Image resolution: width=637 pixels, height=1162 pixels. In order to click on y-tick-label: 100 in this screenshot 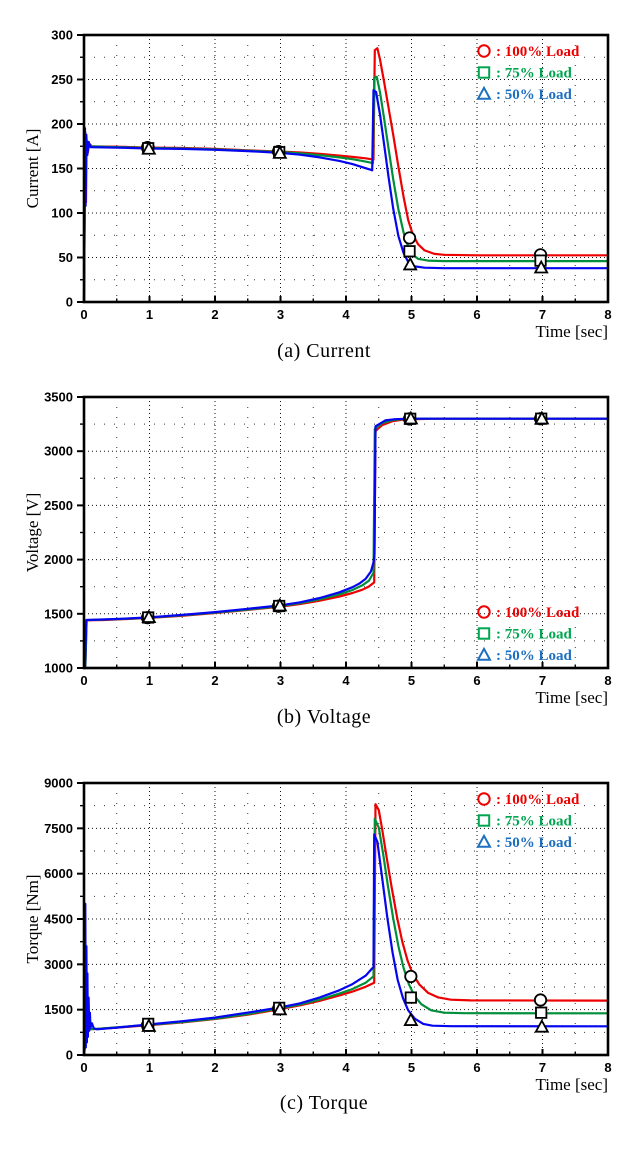, I will do `click(62, 213)`.